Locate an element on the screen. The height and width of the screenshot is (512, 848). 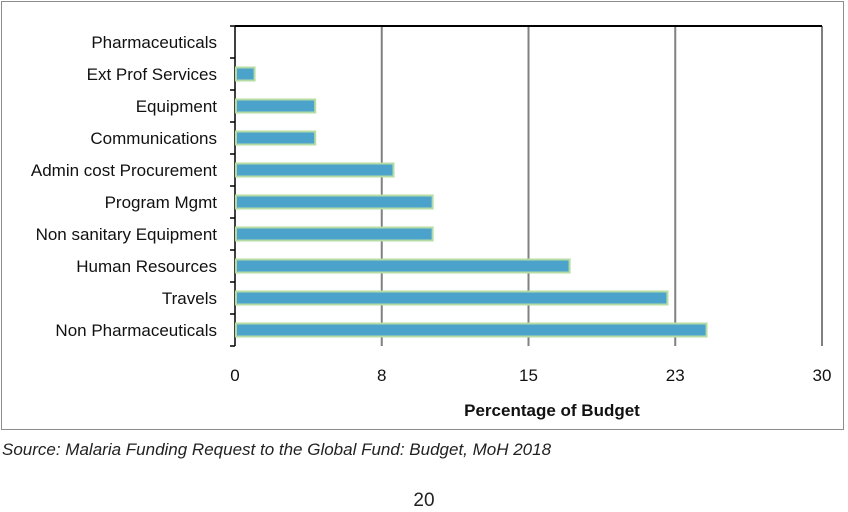
category-label-5: Program Mgmt is located at coordinates (161, 202).